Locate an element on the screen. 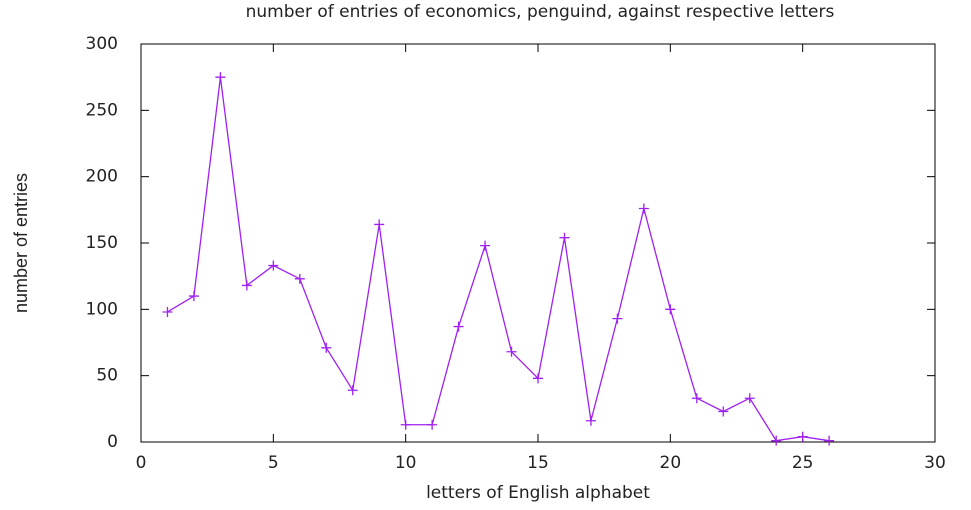 The height and width of the screenshot is (510, 971). y-tick-label: 0 is located at coordinates (112, 442).